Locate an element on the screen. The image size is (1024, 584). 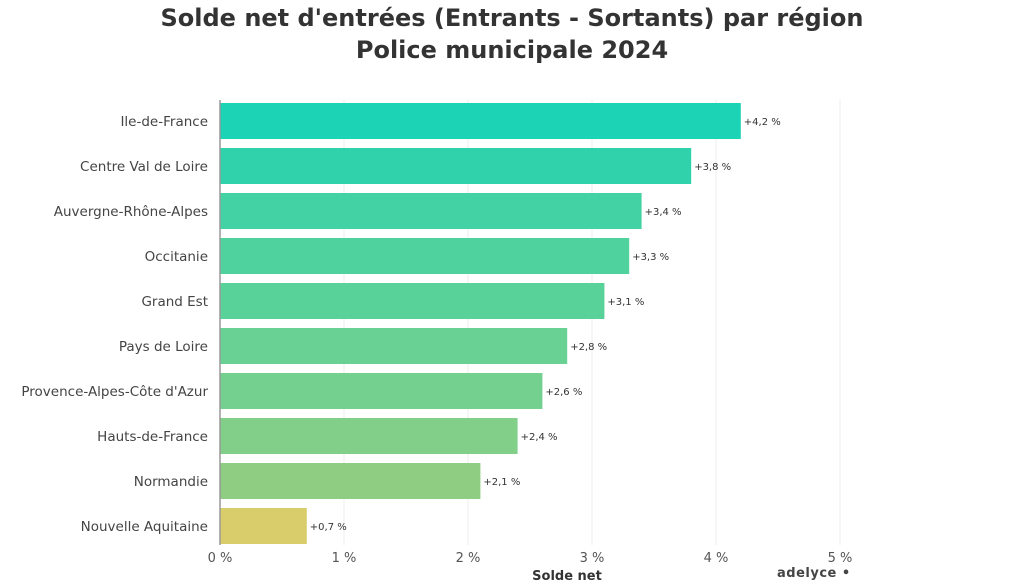
category-label: Hauts-de-France is located at coordinates (152, 437).